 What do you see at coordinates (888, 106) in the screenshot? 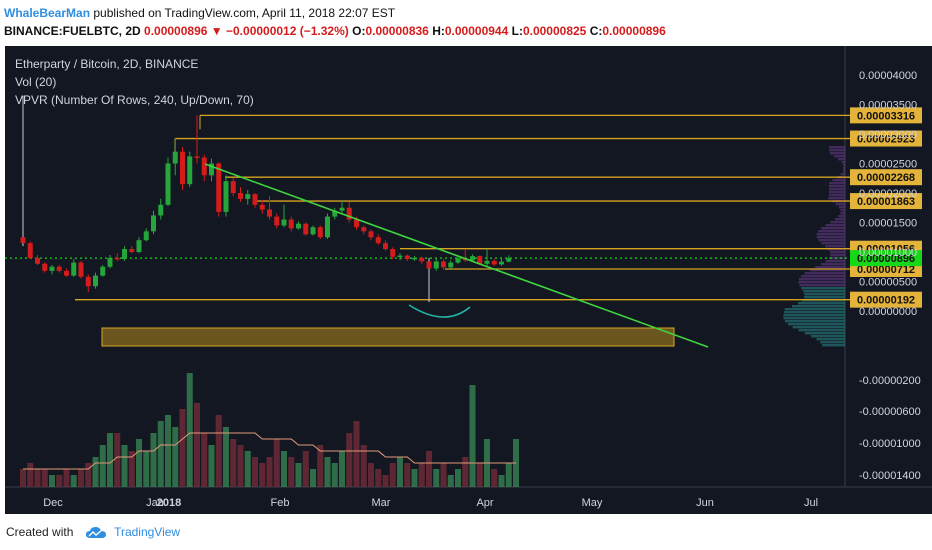
I see `price-tick-label: 0.00003500` at bounding box center [888, 106].